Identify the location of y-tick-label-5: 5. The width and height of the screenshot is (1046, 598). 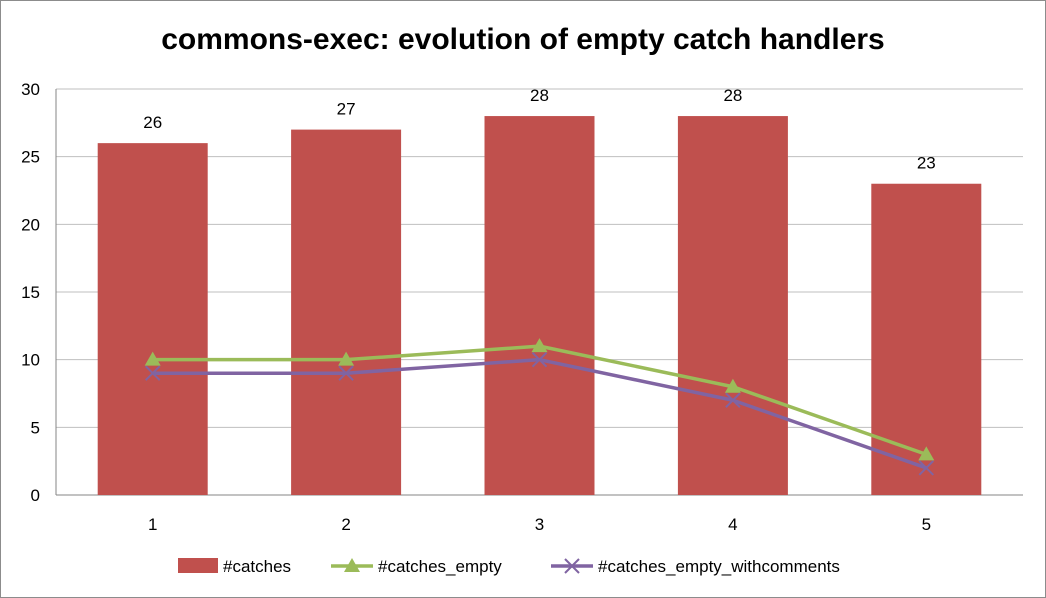
(35, 427).